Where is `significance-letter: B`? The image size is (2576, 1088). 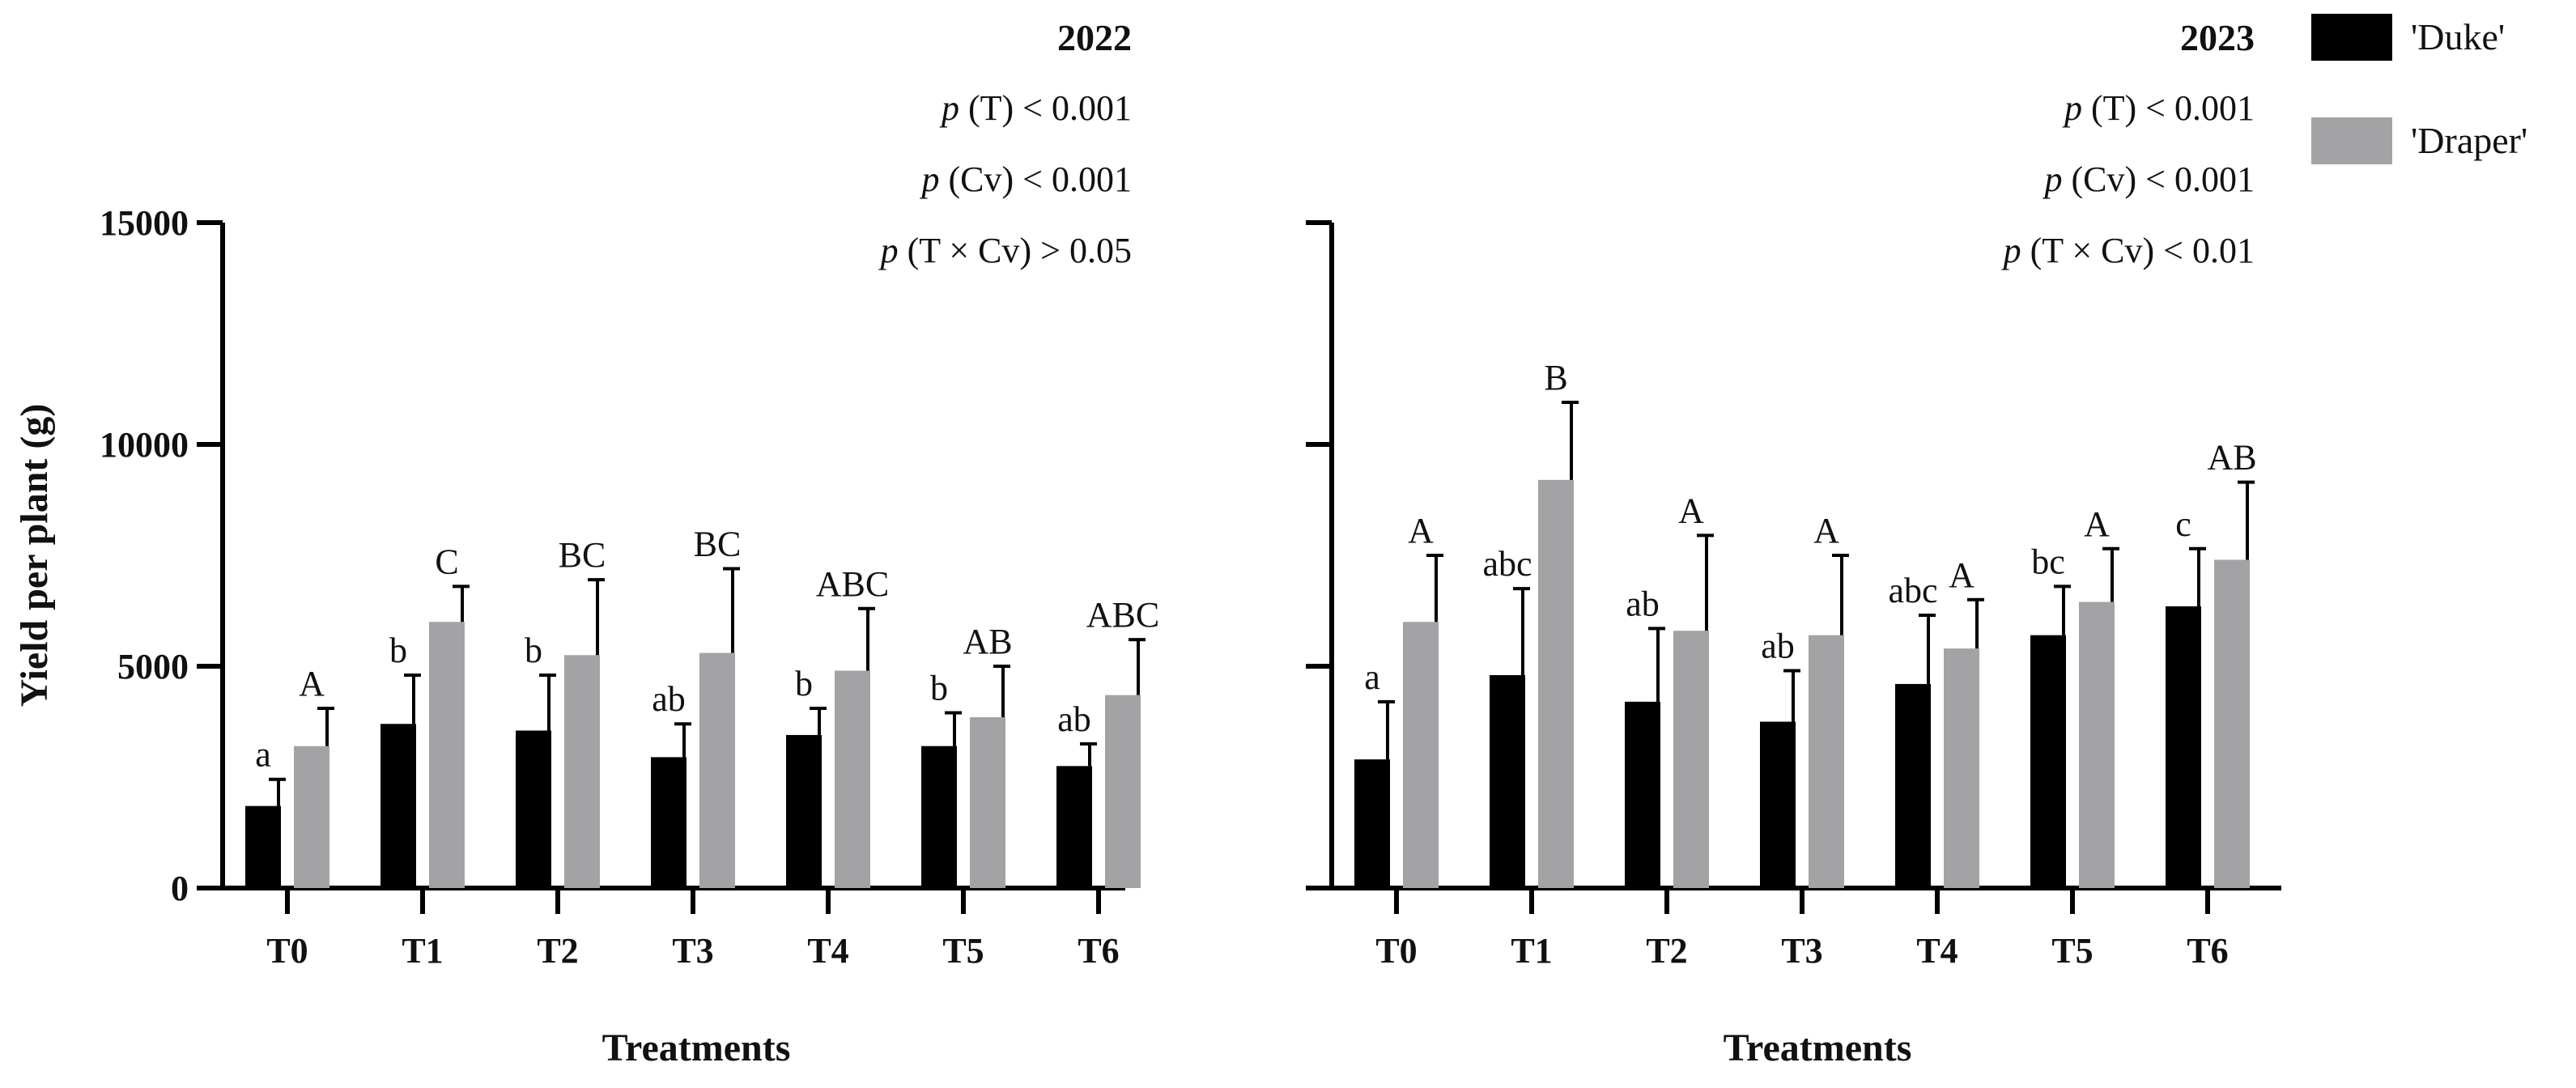
significance-letter: B is located at coordinates (1556, 378).